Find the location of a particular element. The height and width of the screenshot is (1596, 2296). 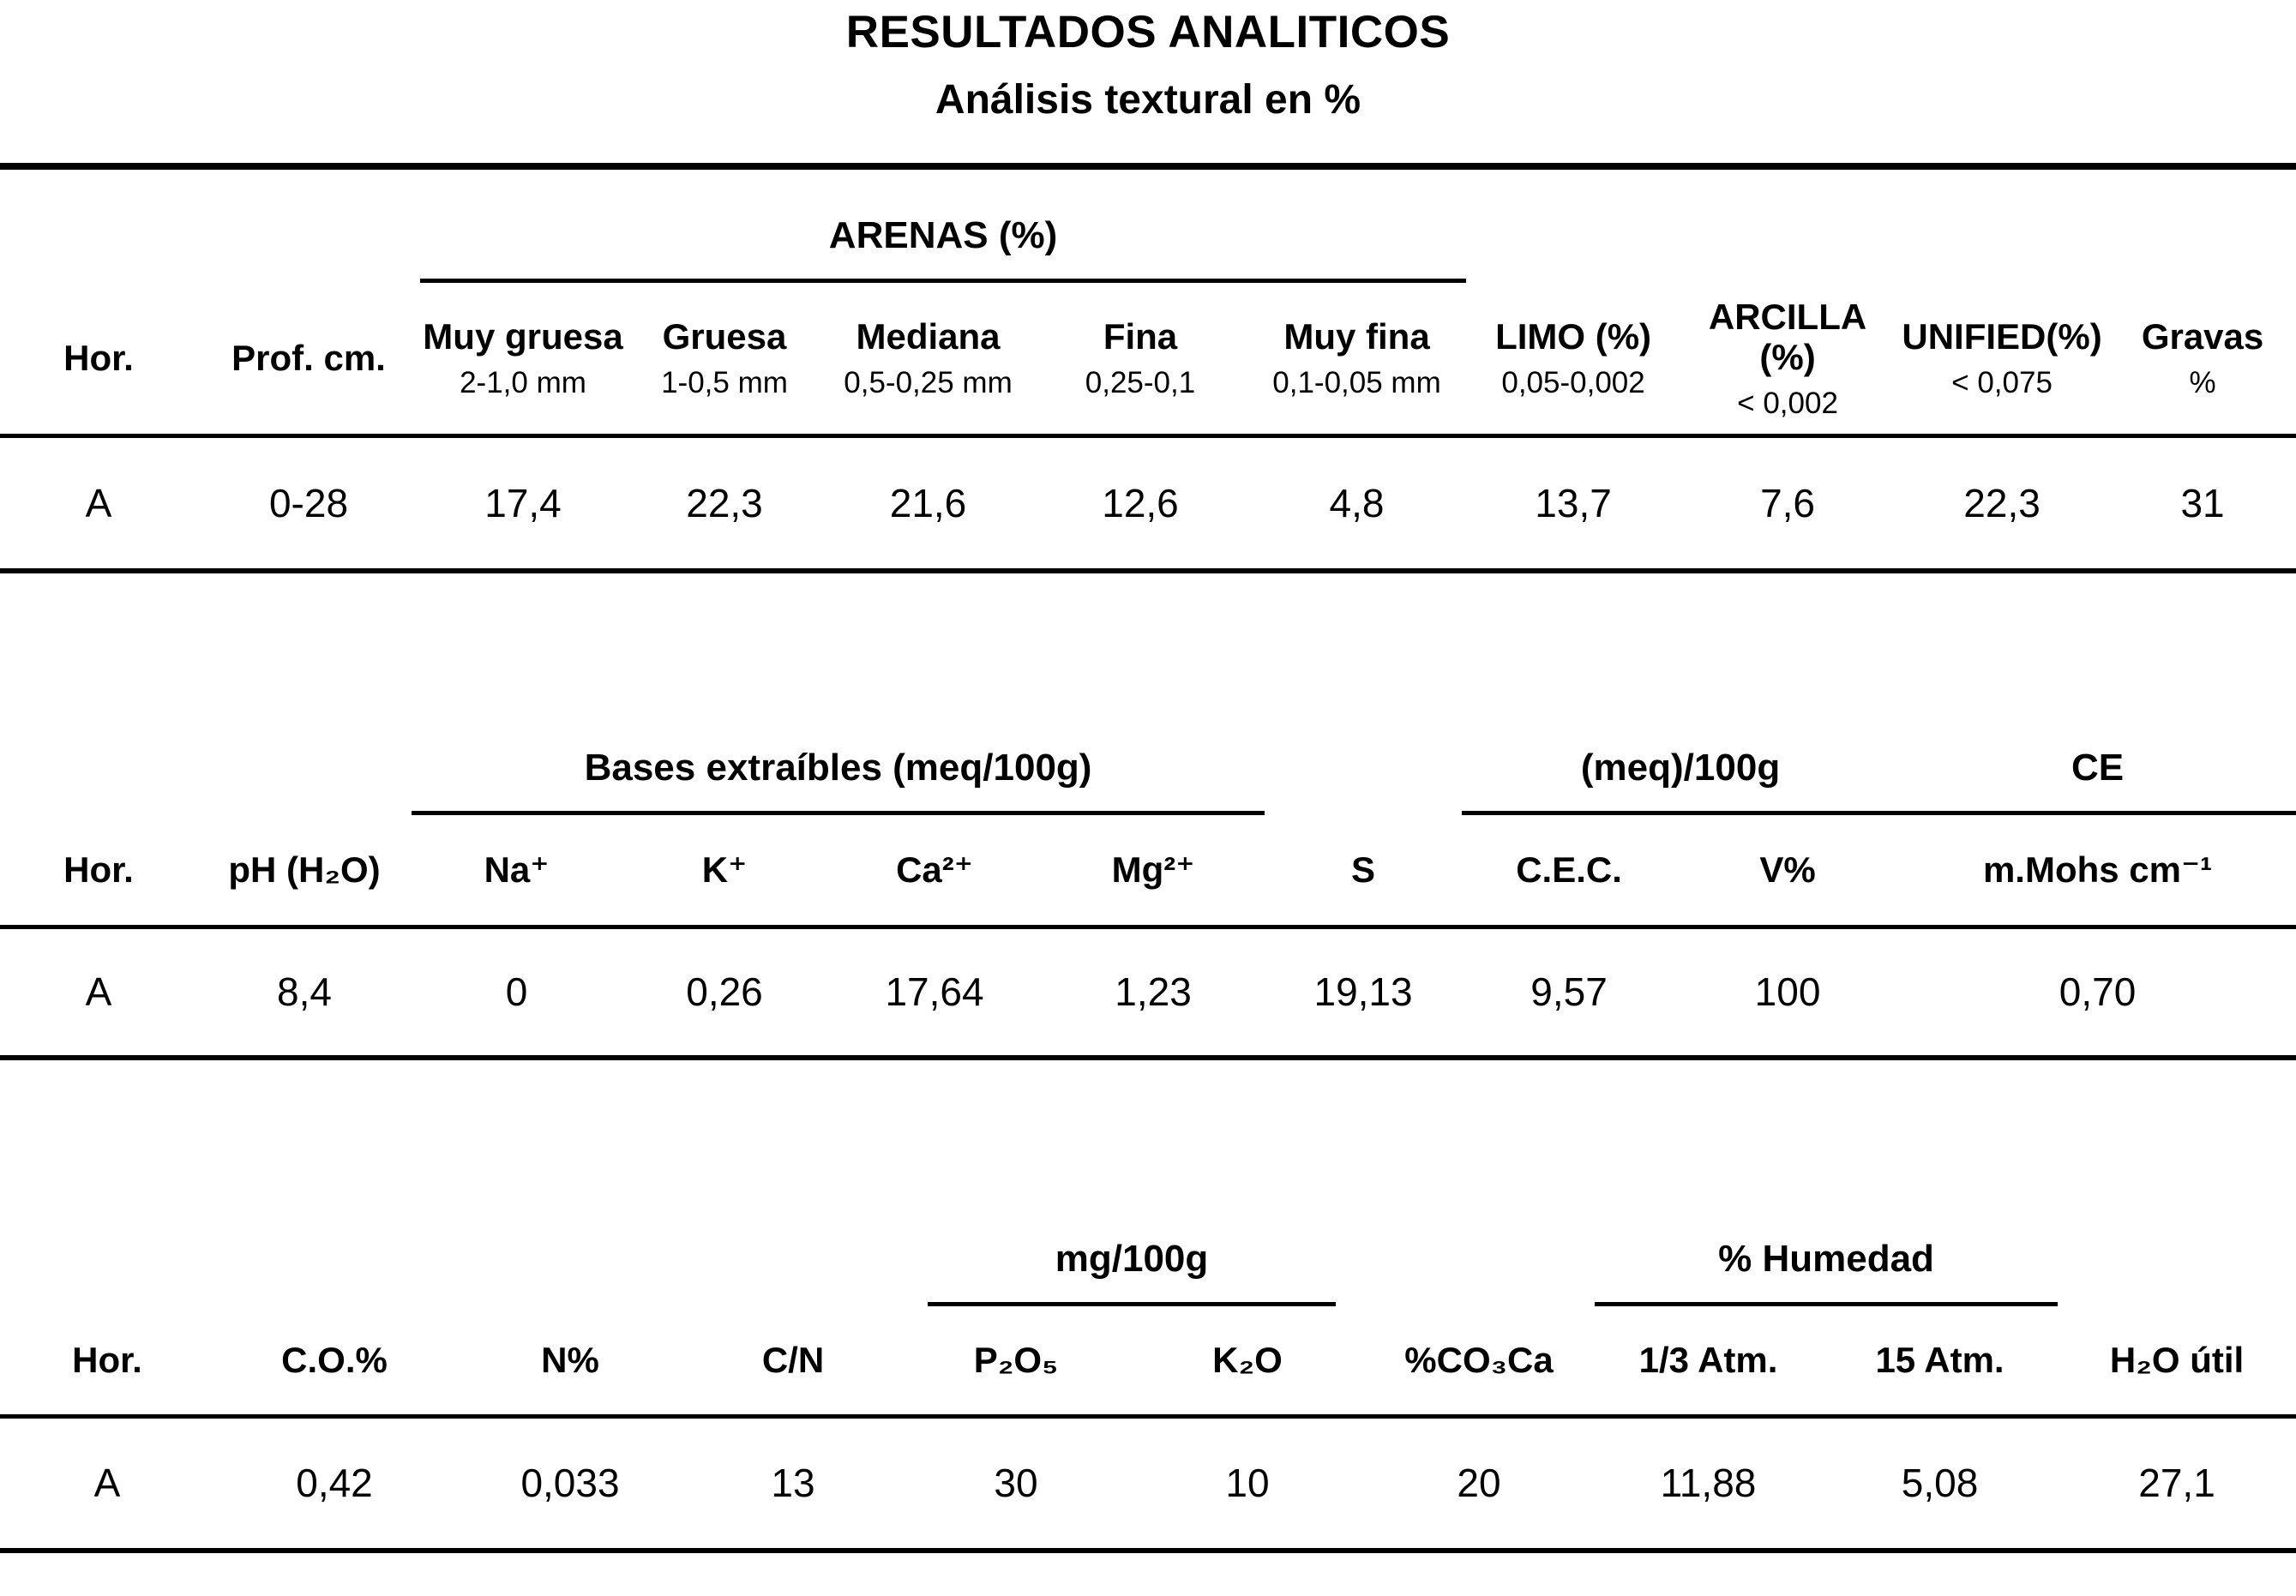

group-header-bases: Bases extraíbles (meq/100g) is located at coordinates (838, 781).